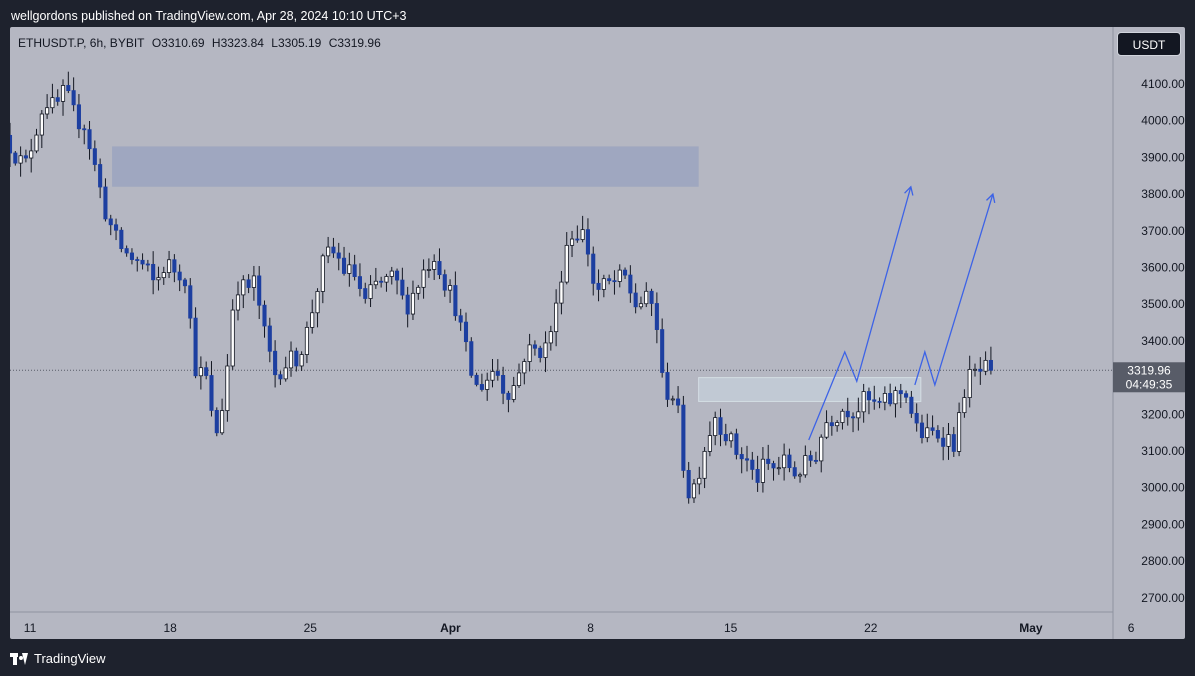 The height and width of the screenshot is (676, 1195). What do you see at coordinates (810, 389) in the screenshot?
I see `demand-zone` at bounding box center [810, 389].